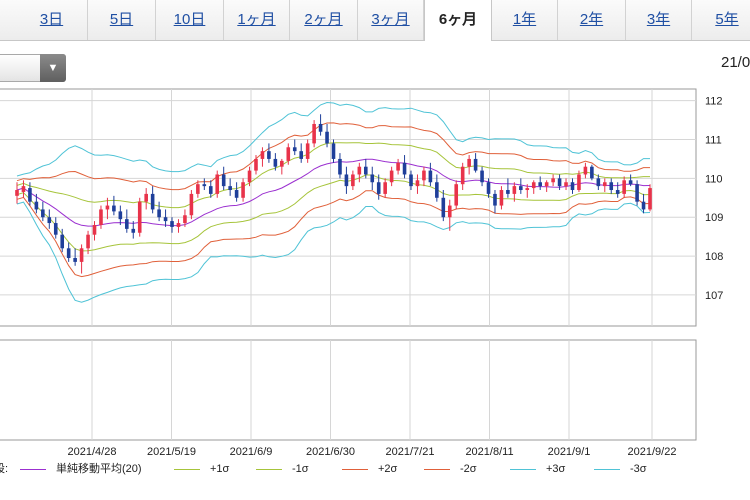  Describe the element at coordinates (458, 20) in the screenshot. I see `tab-6-months: 6ヶ月` at that location.